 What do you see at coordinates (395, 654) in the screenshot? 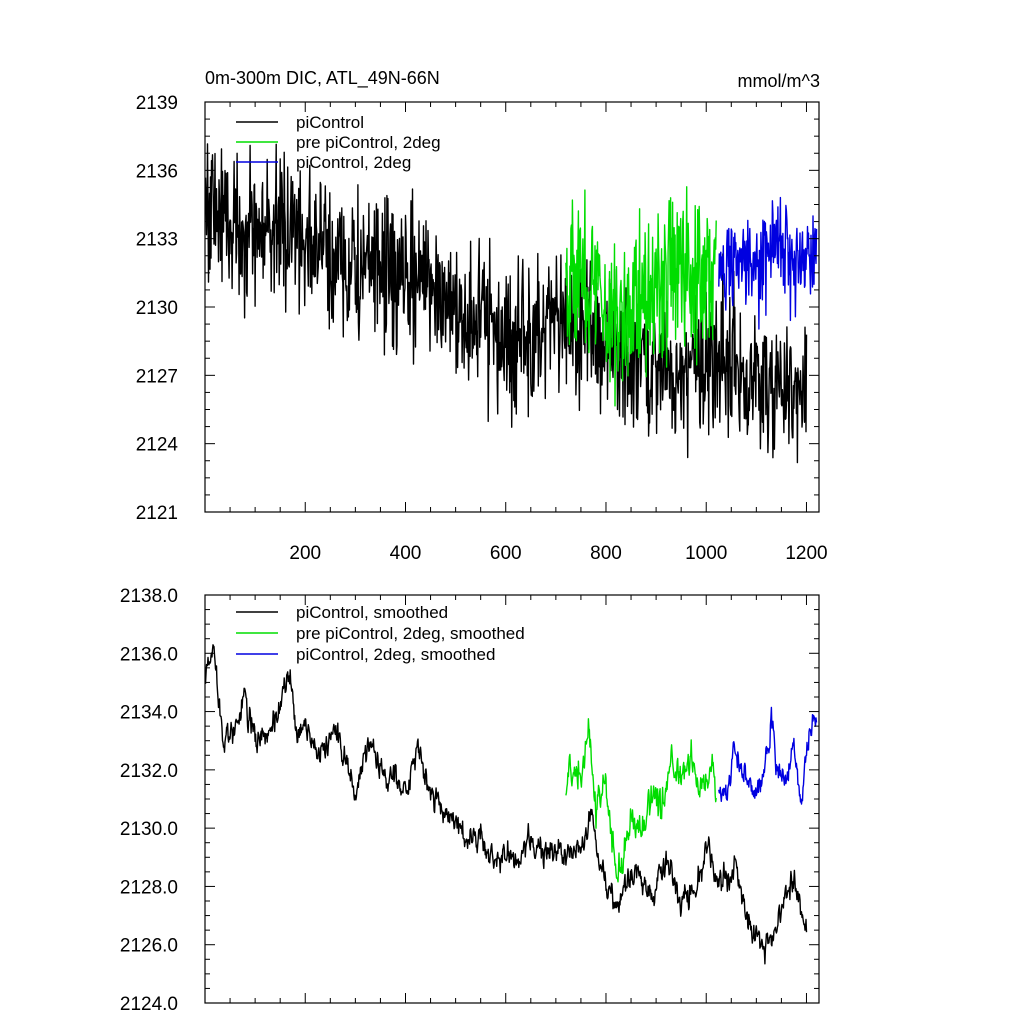
I see `legend-label: piControl, 2deg, smoothed` at bounding box center [395, 654].